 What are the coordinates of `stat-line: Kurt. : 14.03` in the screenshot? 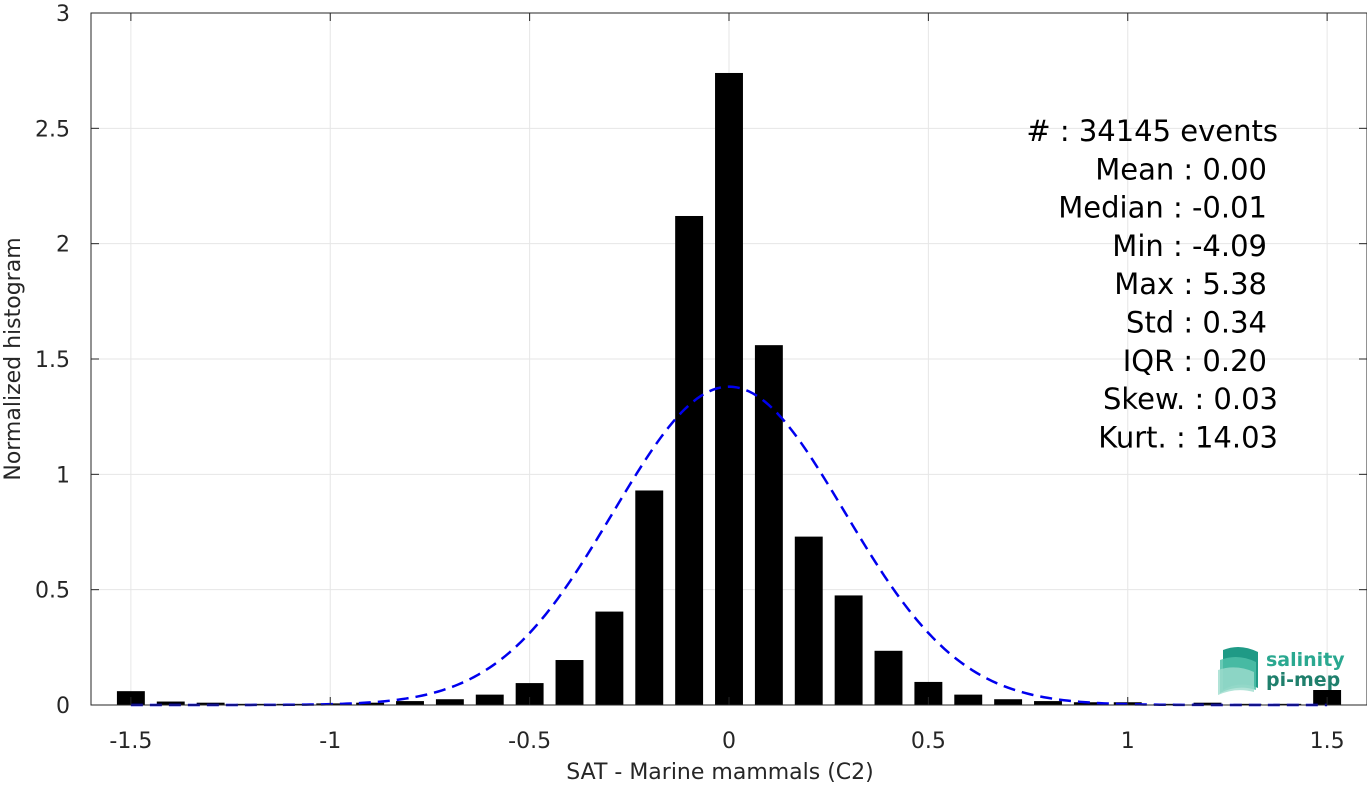 It's located at (1188, 437).